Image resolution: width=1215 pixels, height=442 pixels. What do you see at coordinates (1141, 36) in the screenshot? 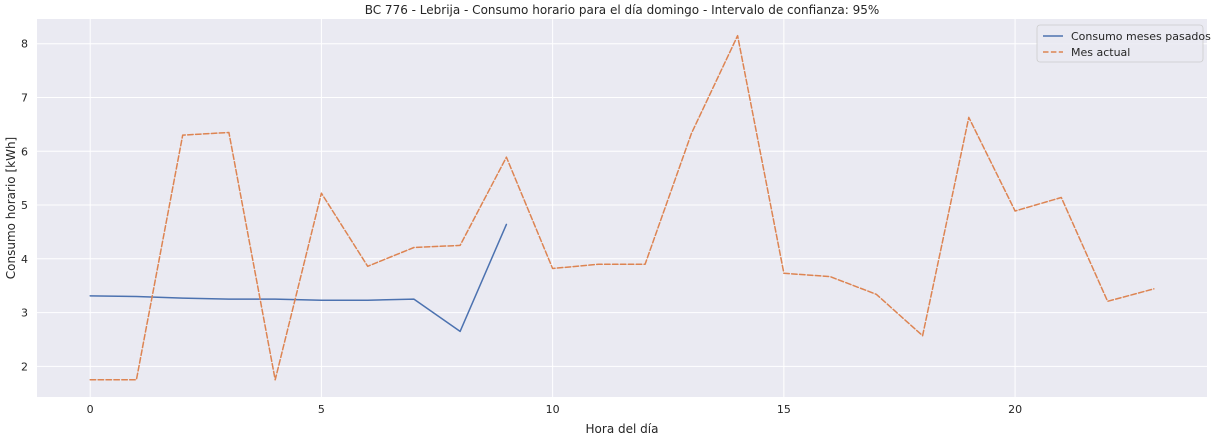
I see `legend-label-1: Consumo meses pasados` at bounding box center [1141, 36].